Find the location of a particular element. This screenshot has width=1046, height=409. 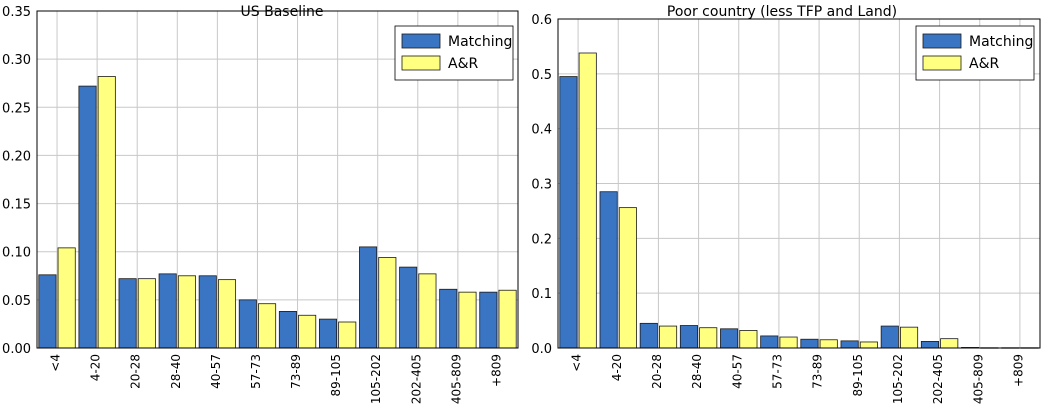

y-tick-label: 0.25 is located at coordinates (16, 108).